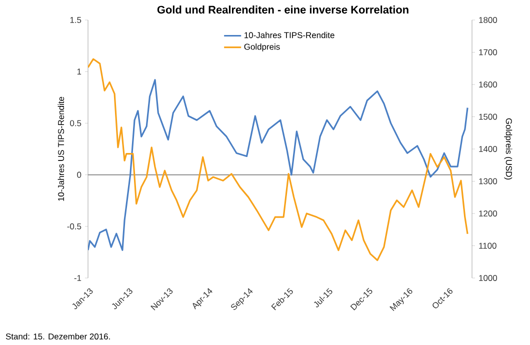  What do you see at coordinates (289, 35) in the screenshot?
I see `legend-label: 10-Jahres TIPS-Rendite` at bounding box center [289, 35].